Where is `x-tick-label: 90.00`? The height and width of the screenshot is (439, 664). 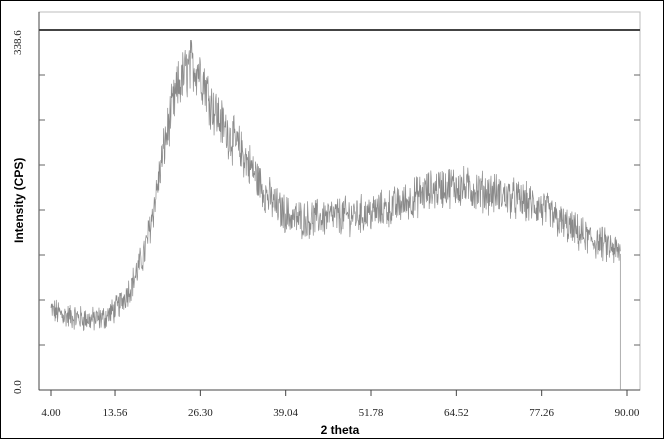 x-tick-label: 90.00 is located at coordinates (627, 413).